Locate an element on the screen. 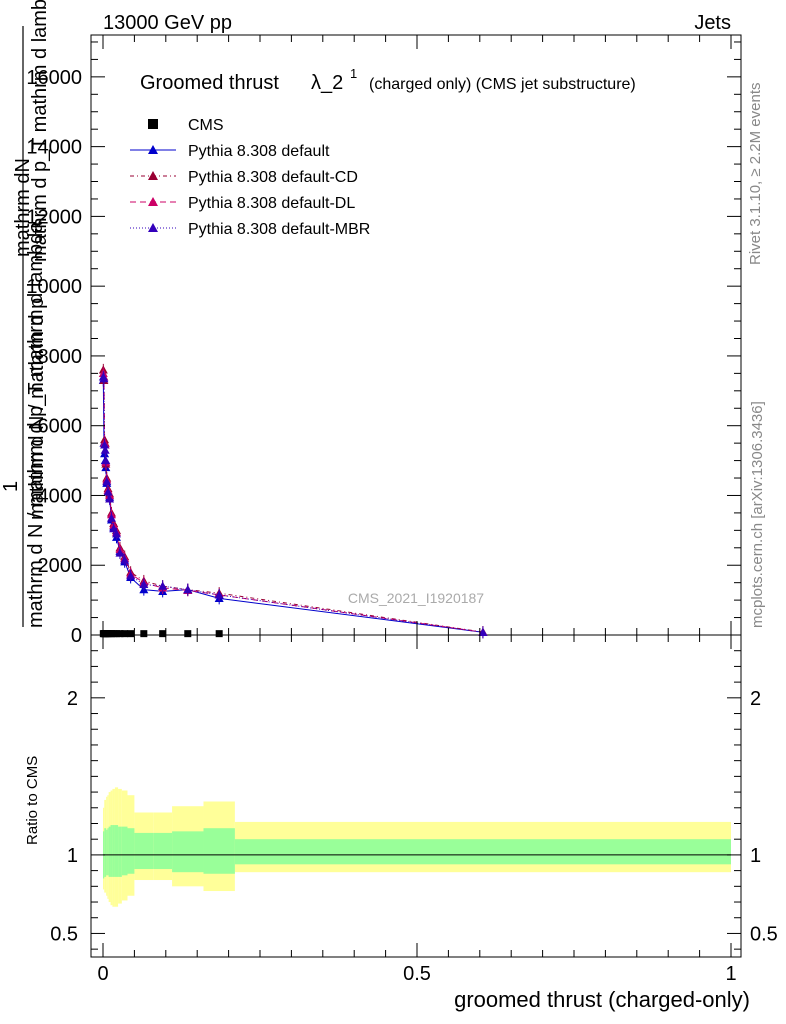  ratio-axis-label: Ratio to CMS is located at coordinates (32, 800).